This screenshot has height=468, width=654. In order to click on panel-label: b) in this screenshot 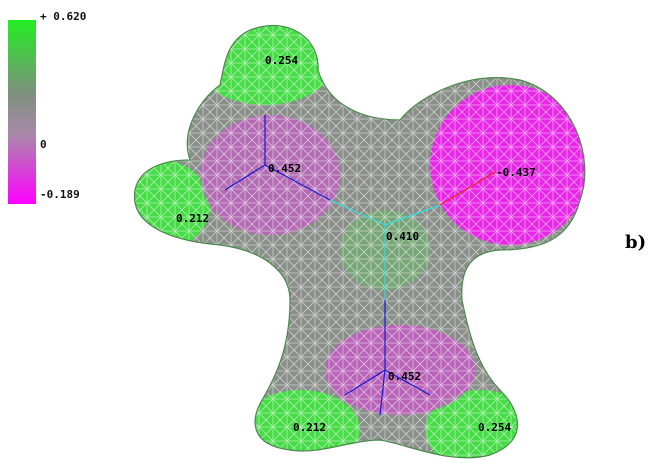, I will do `click(636, 242)`.